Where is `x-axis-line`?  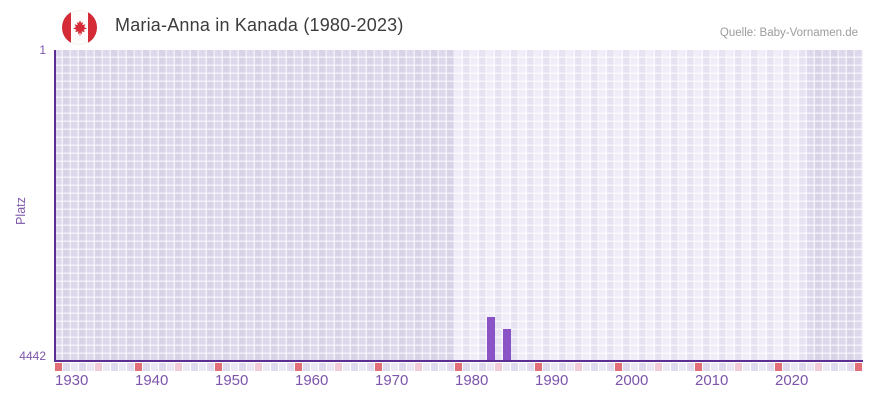 x-axis-line is located at coordinates (458, 361).